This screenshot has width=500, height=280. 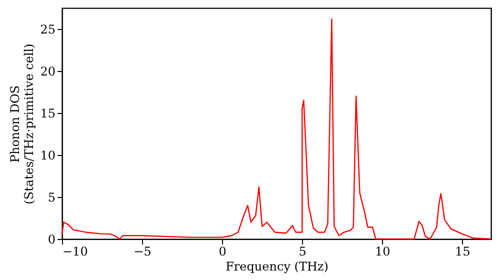 I want to click on x-tick-label: 5, so click(x=302, y=251).